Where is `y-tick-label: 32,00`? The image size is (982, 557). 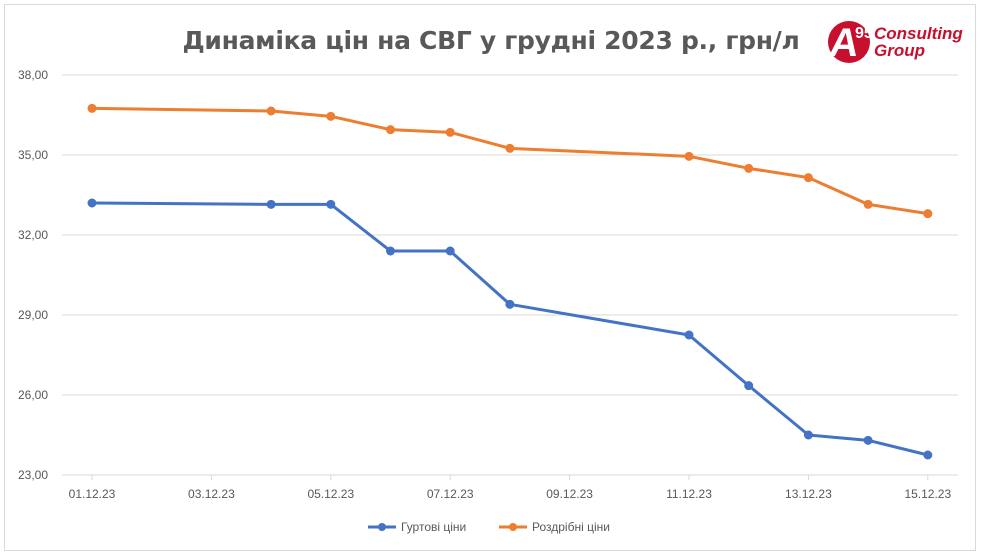
y-tick-label: 32,00 is located at coordinates (33, 235).